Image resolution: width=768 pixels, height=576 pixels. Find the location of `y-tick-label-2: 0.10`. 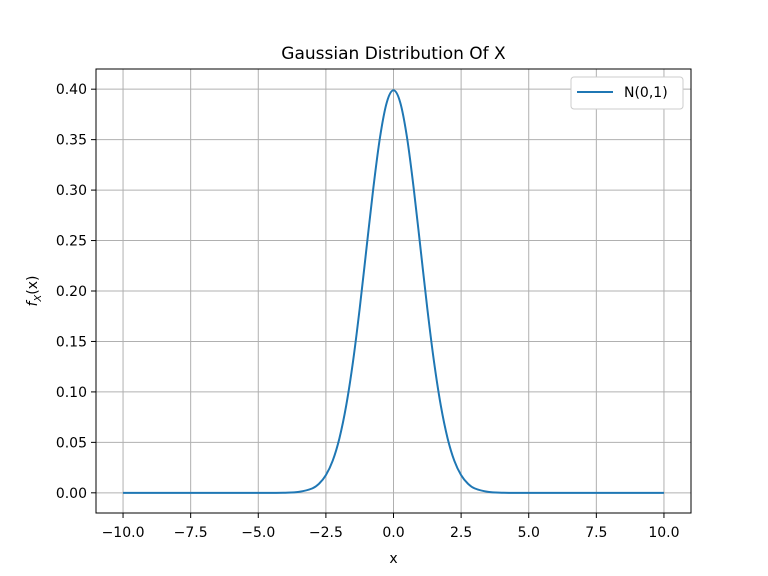

y-tick-label-2: 0.10 is located at coordinates (71, 393).